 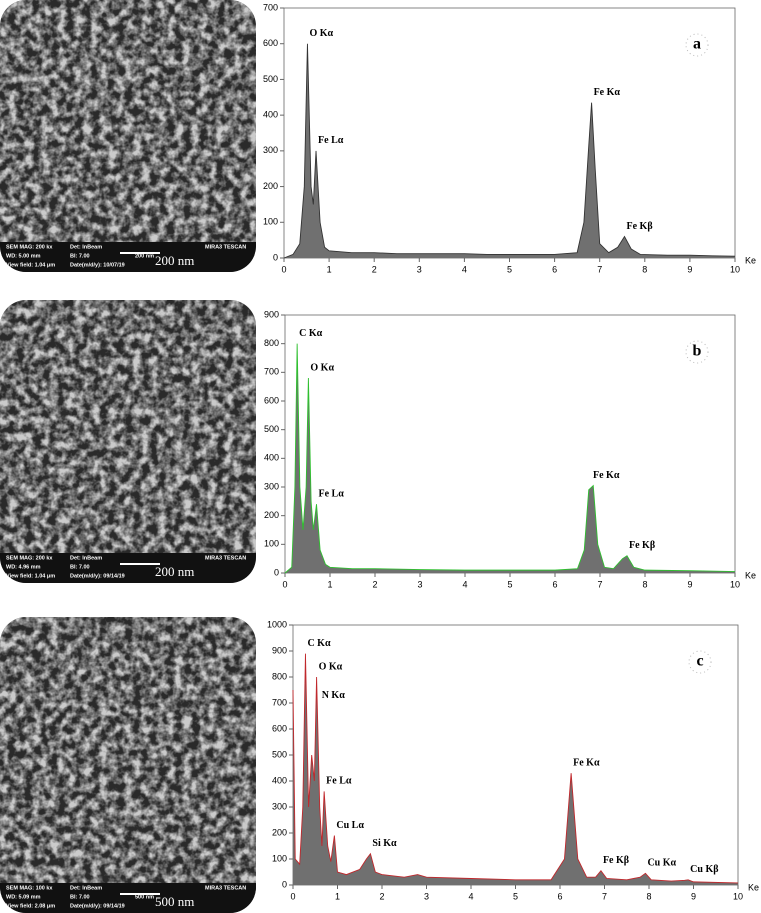 I want to click on info-text: WD: 5.09 mm, so click(x=23, y=897).